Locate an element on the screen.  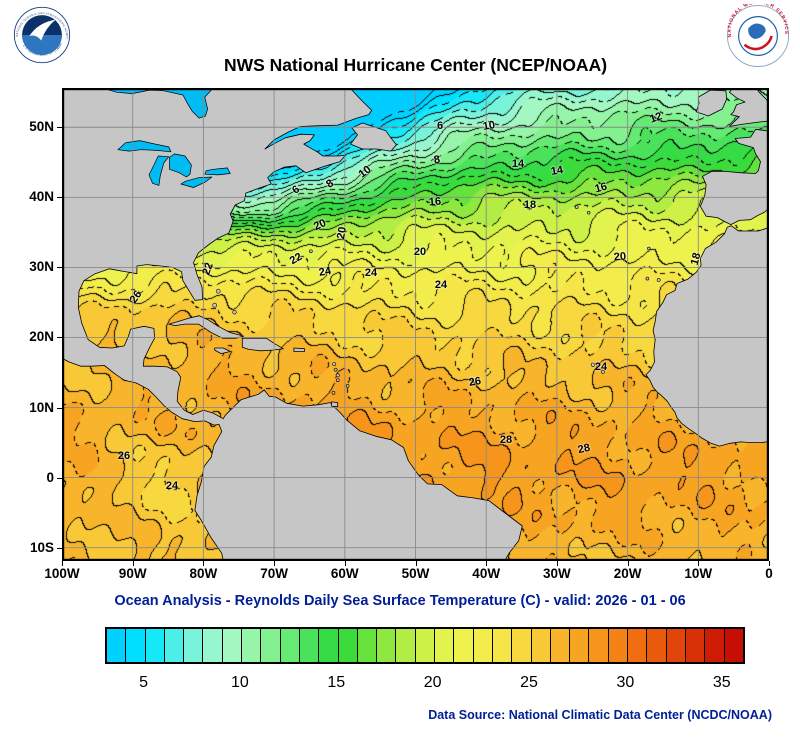
island-bermuda is located at coordinates (311, 251).